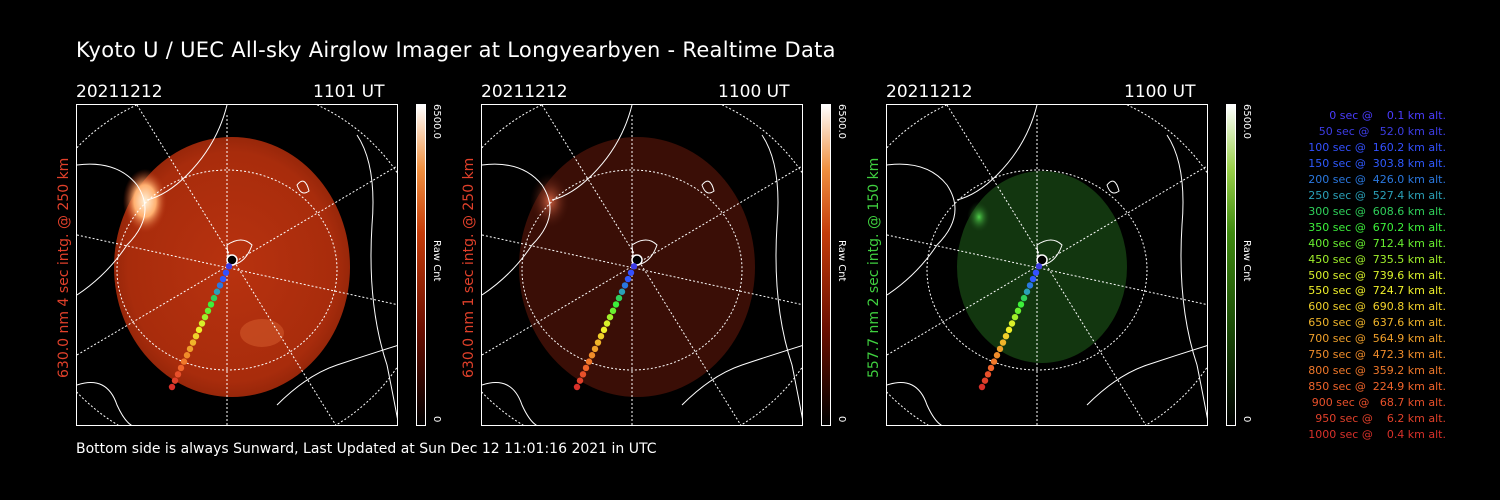  Describe the element at coordinates (1246, 121) in the screenshot. I see `panel-3-colorbar-max: 6500.0` at that location.